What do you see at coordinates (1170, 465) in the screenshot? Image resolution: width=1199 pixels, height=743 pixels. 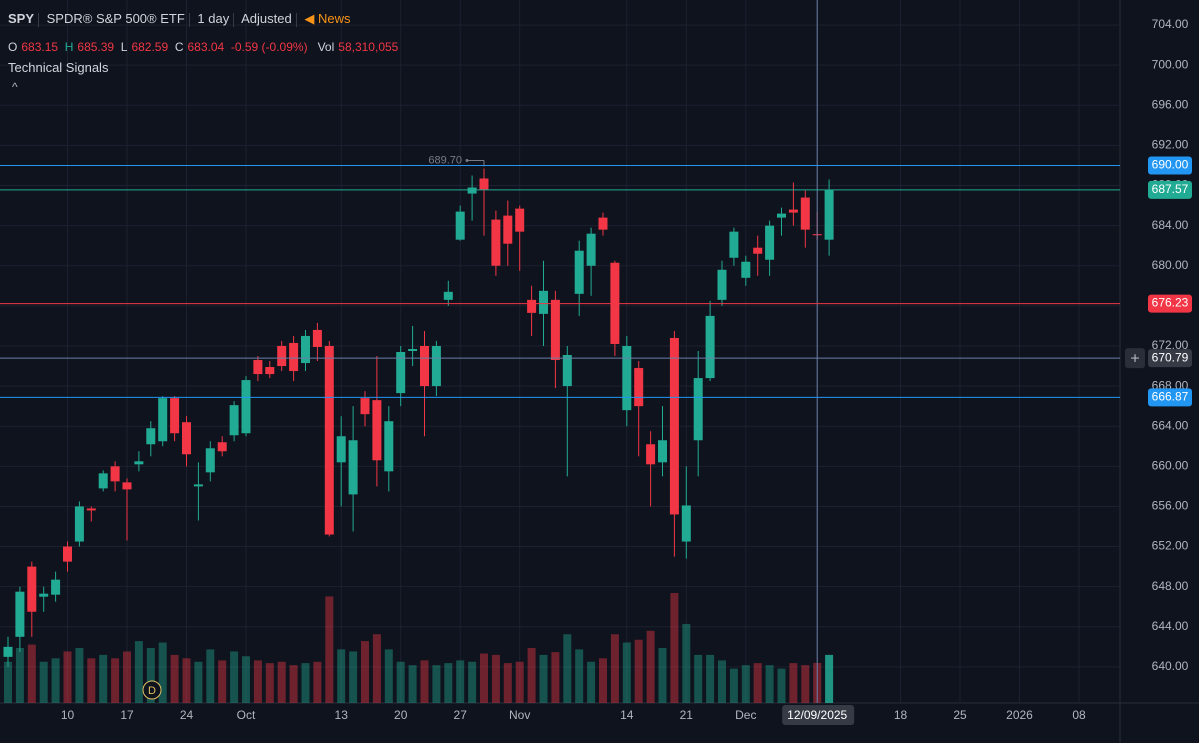 I see `y-tick-label: 660.00` at bounding box center [1170, 465].